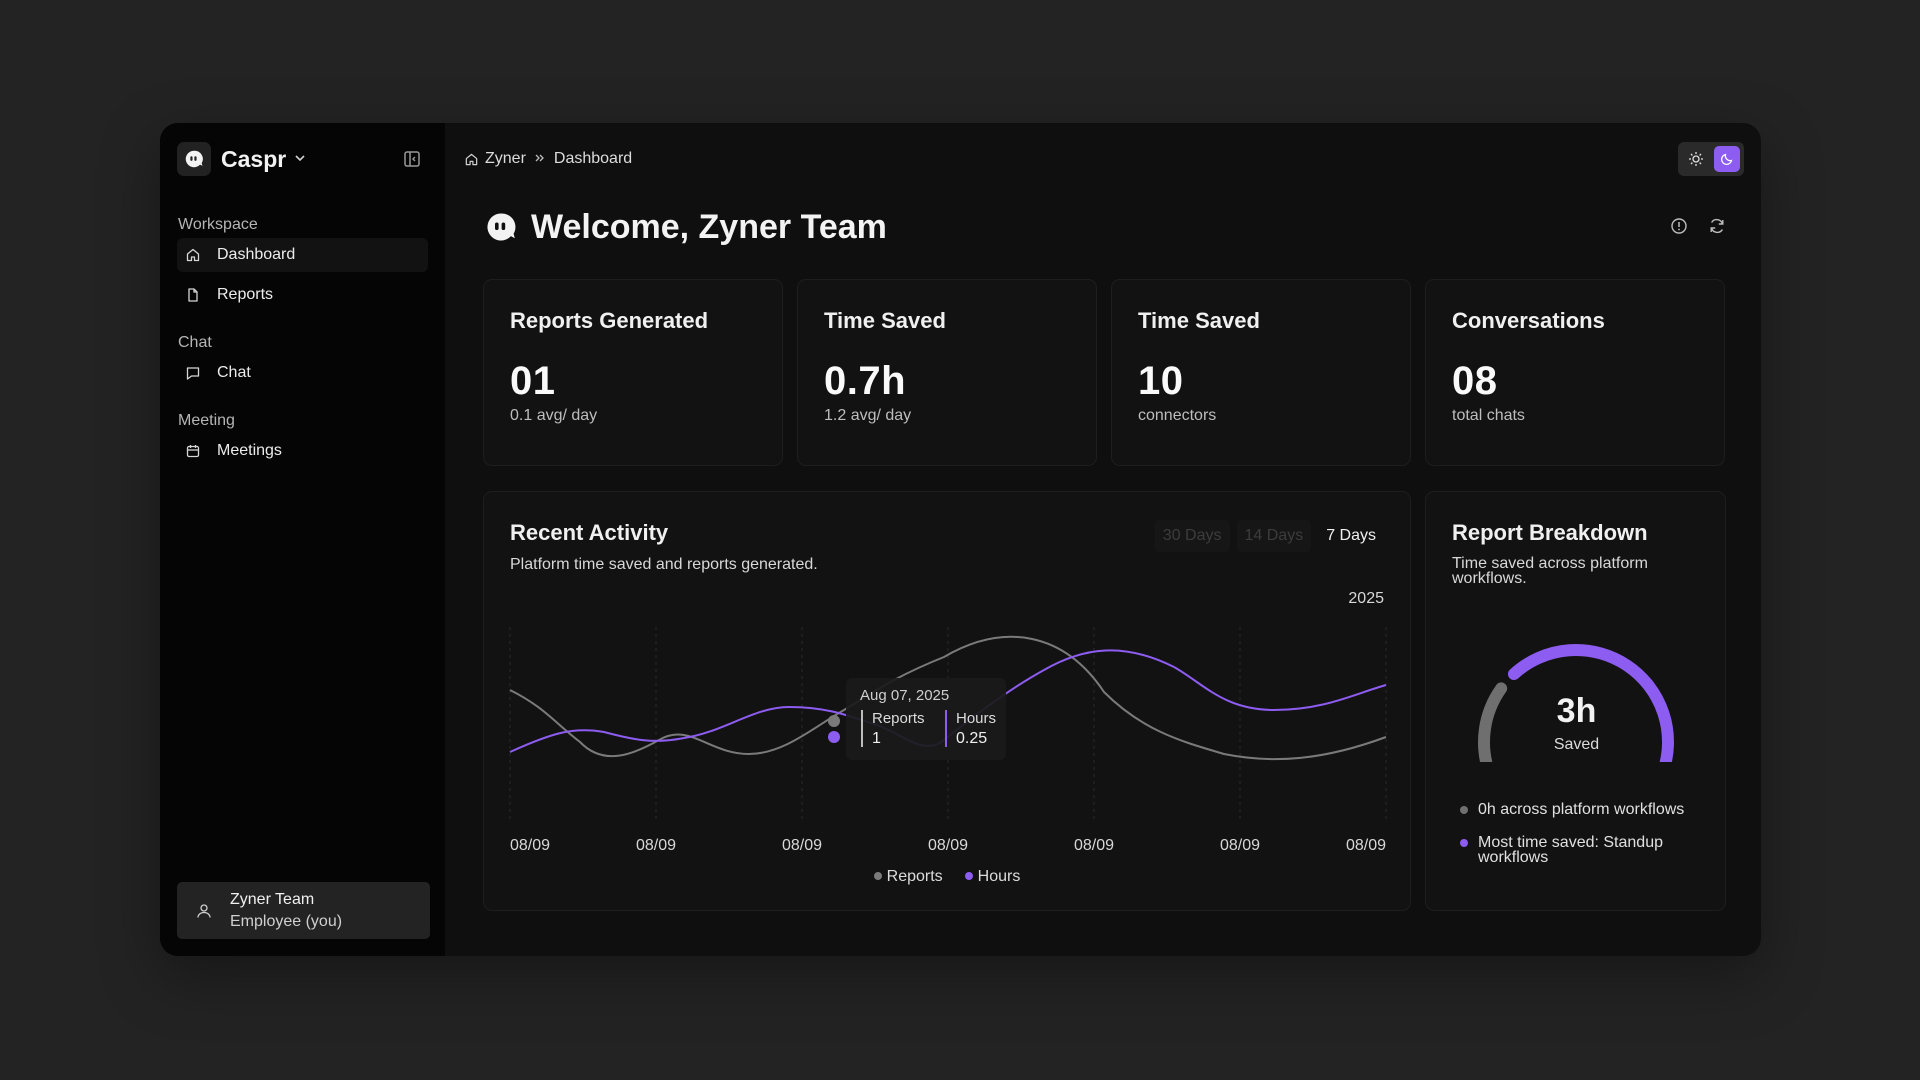 This screenshot has width=1920, height=1080. Describe the element at coordinates (245, 294) in the screenshot. I see `sidebar-item-label: Reports` at that location.